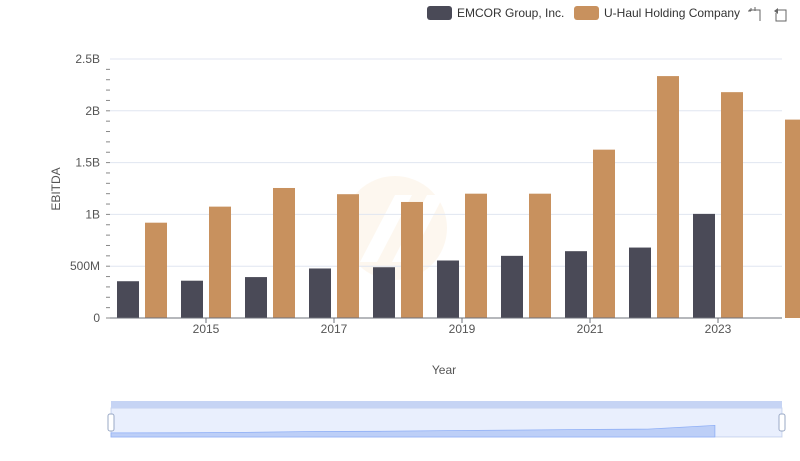 This screenshot has width=800, height=461. I want to click on legend-item-emcor: EMCOR Group, Inc., so click(495, 13).